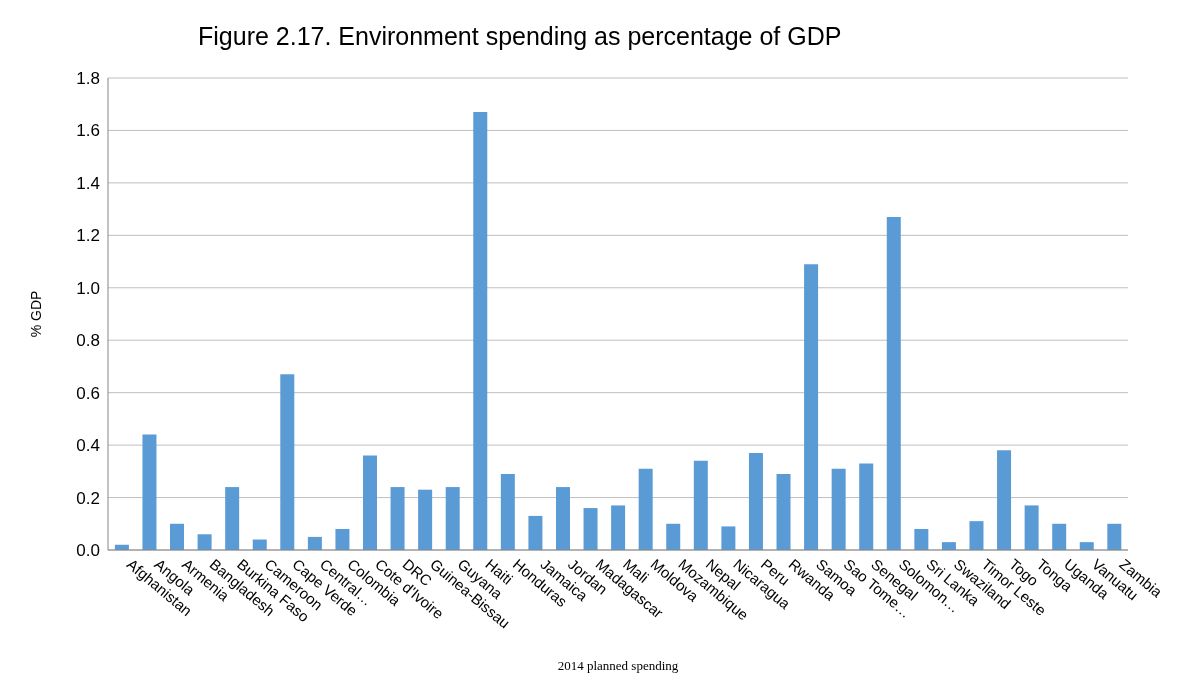 This screenshot has width=1191, height=689. What do you see at coordinates (520, 36) in the screenshot?
I see `chart-title: Figure 2.17. Environment spending as percentage of GDP` at bounding box center [520, 36].